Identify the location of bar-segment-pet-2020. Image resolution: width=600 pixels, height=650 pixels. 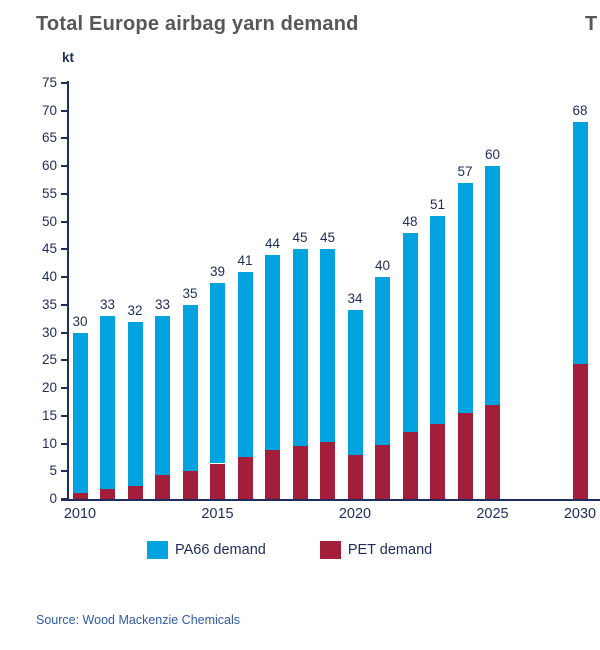
(355, 476).